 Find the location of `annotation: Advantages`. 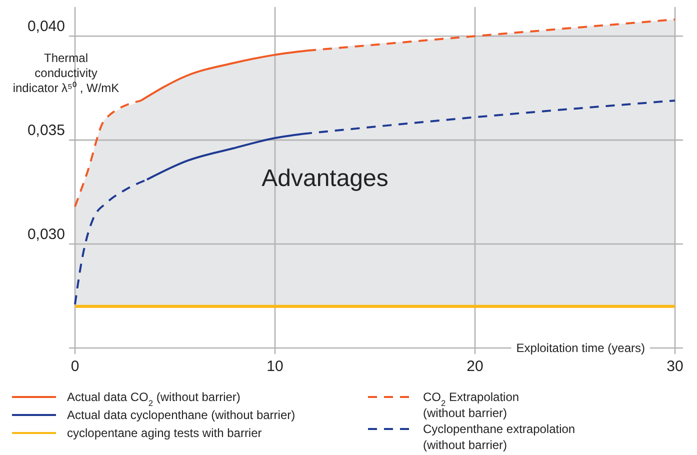

annotation: Advantages is located at coordinates (325, 178).